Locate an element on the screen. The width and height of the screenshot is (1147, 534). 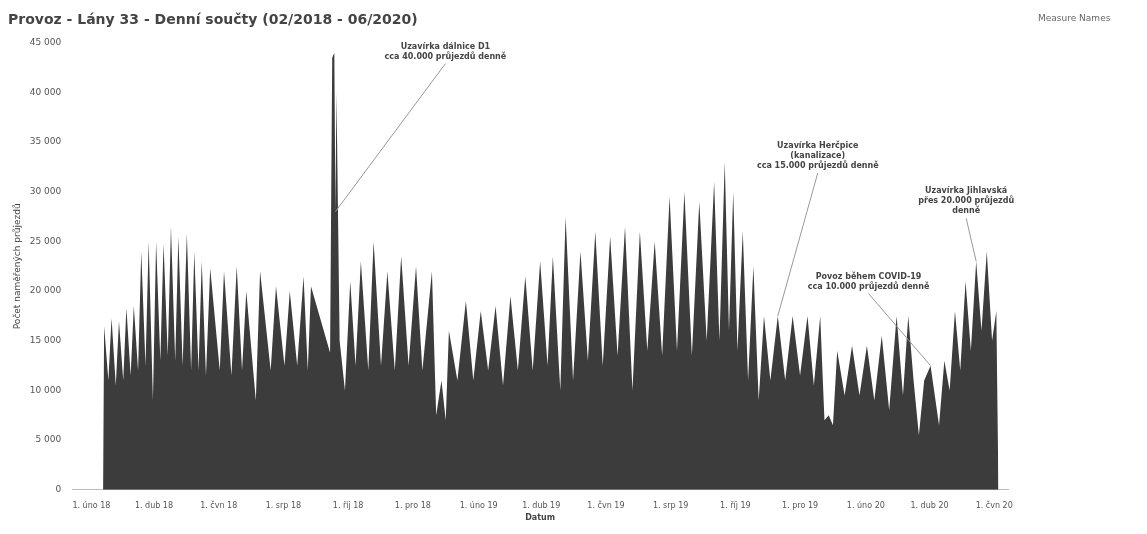
x-axis-title: Datum is located at coordinates (540, 518).